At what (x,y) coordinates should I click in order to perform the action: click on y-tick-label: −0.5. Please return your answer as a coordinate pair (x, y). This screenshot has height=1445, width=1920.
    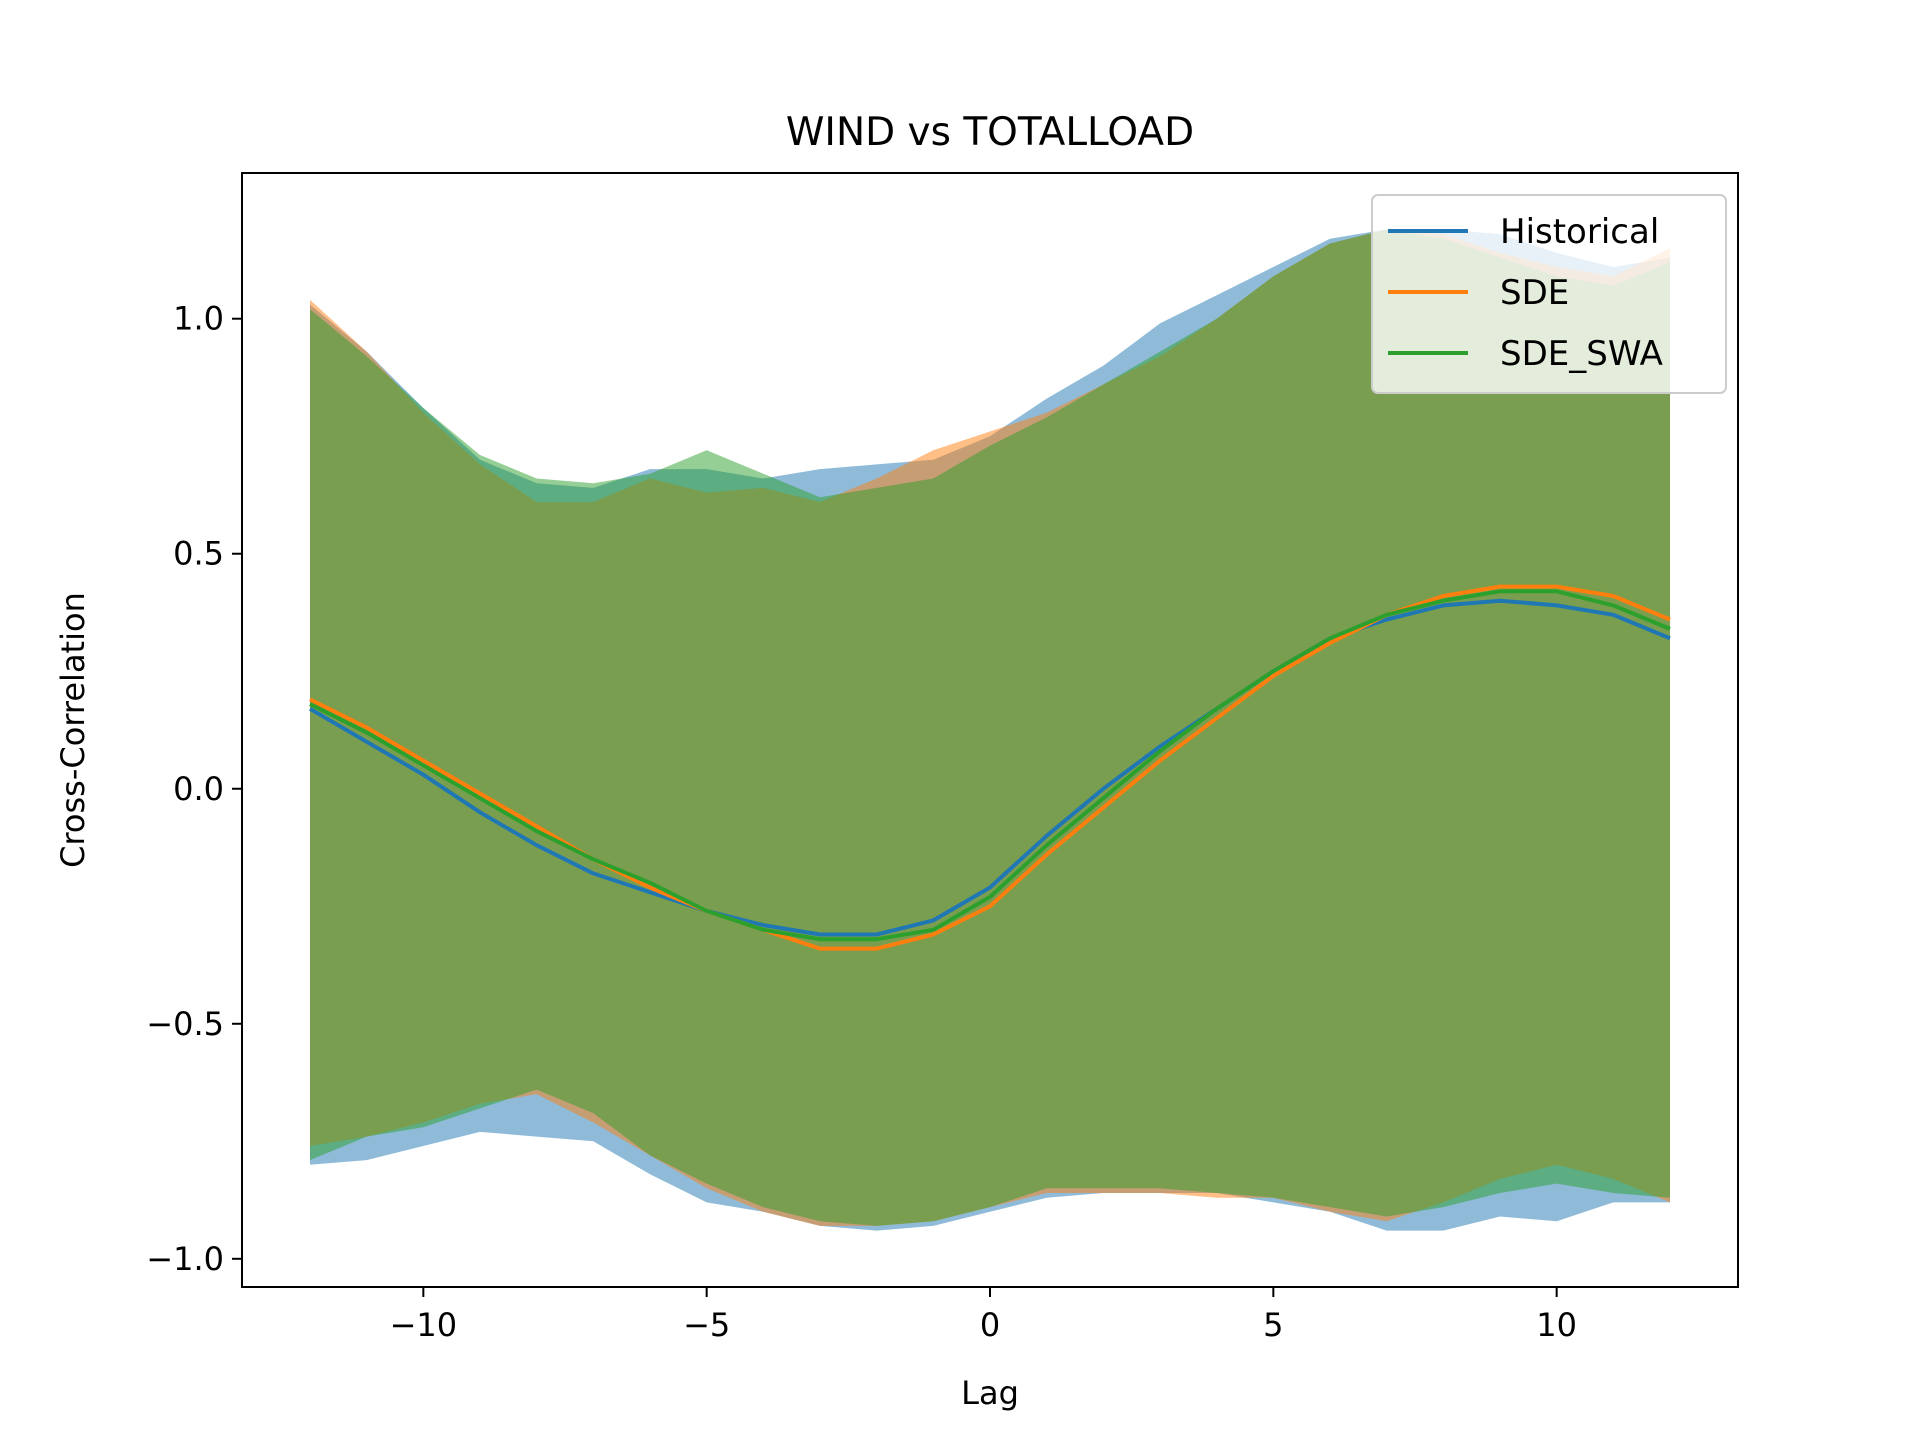
    Looking at the image, I should click on (185, 1024).